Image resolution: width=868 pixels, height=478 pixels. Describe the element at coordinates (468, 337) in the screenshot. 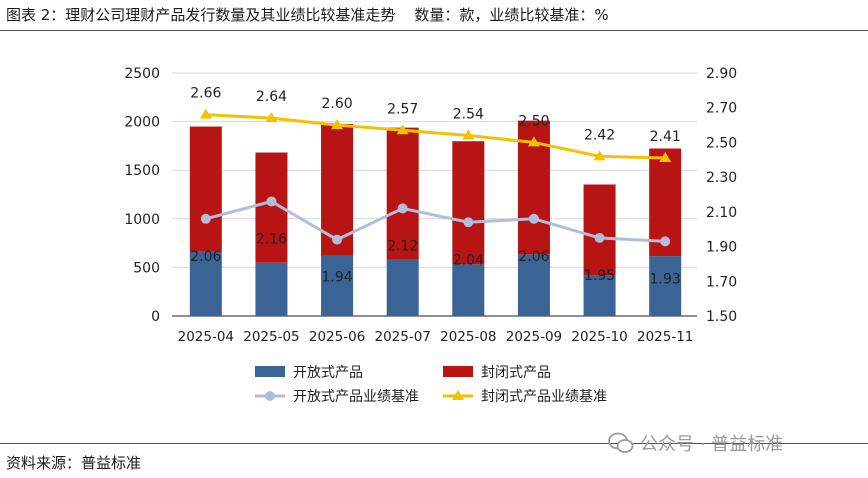

I see `x-tick-label: 2025-08` at that location.